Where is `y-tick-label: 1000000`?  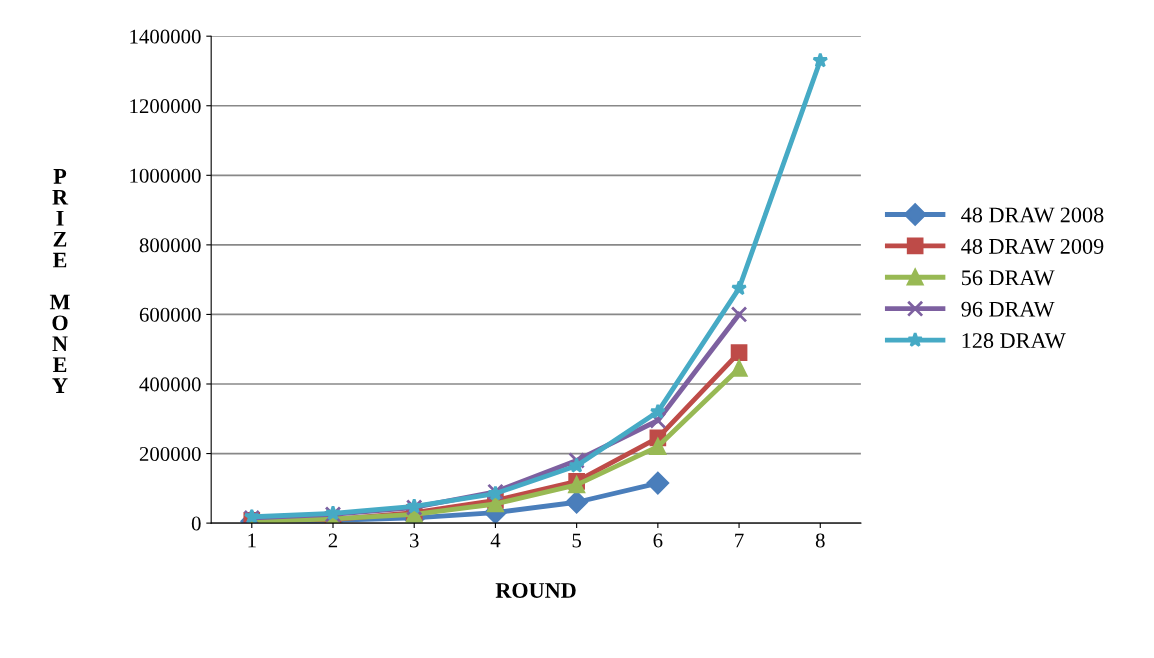
y-tick-label: 1000000 is located at coordinates (165, 175).